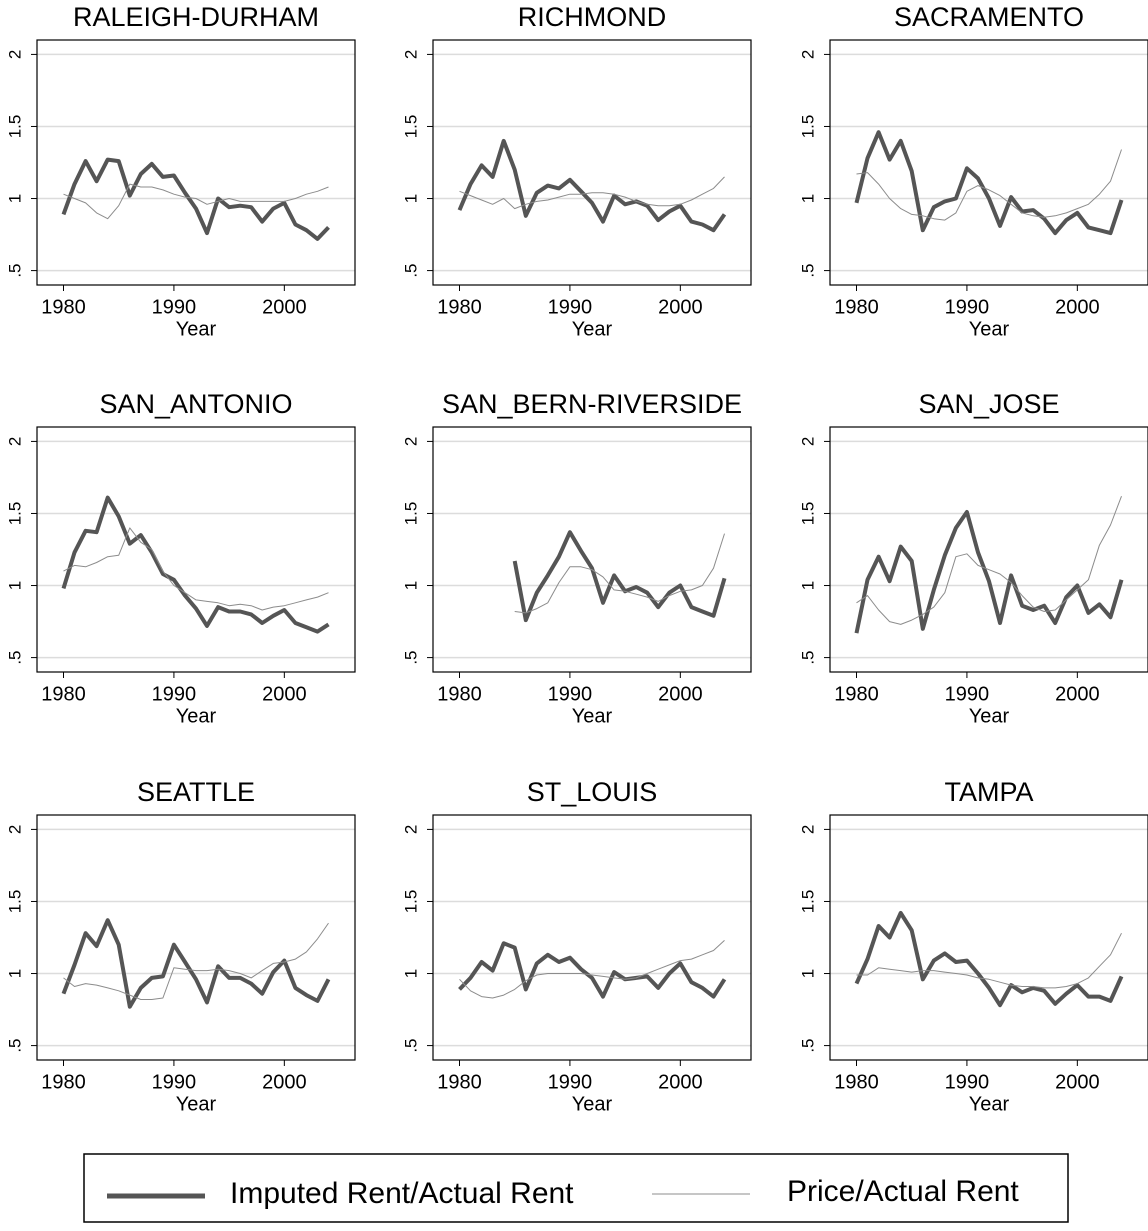 This screenshot has width=1148, height=1231. What do you see at coordinates (903, 1191) in the screenshot?
I see `legend-label: Price/Actual Rent` at bounding box center [903, 1191].